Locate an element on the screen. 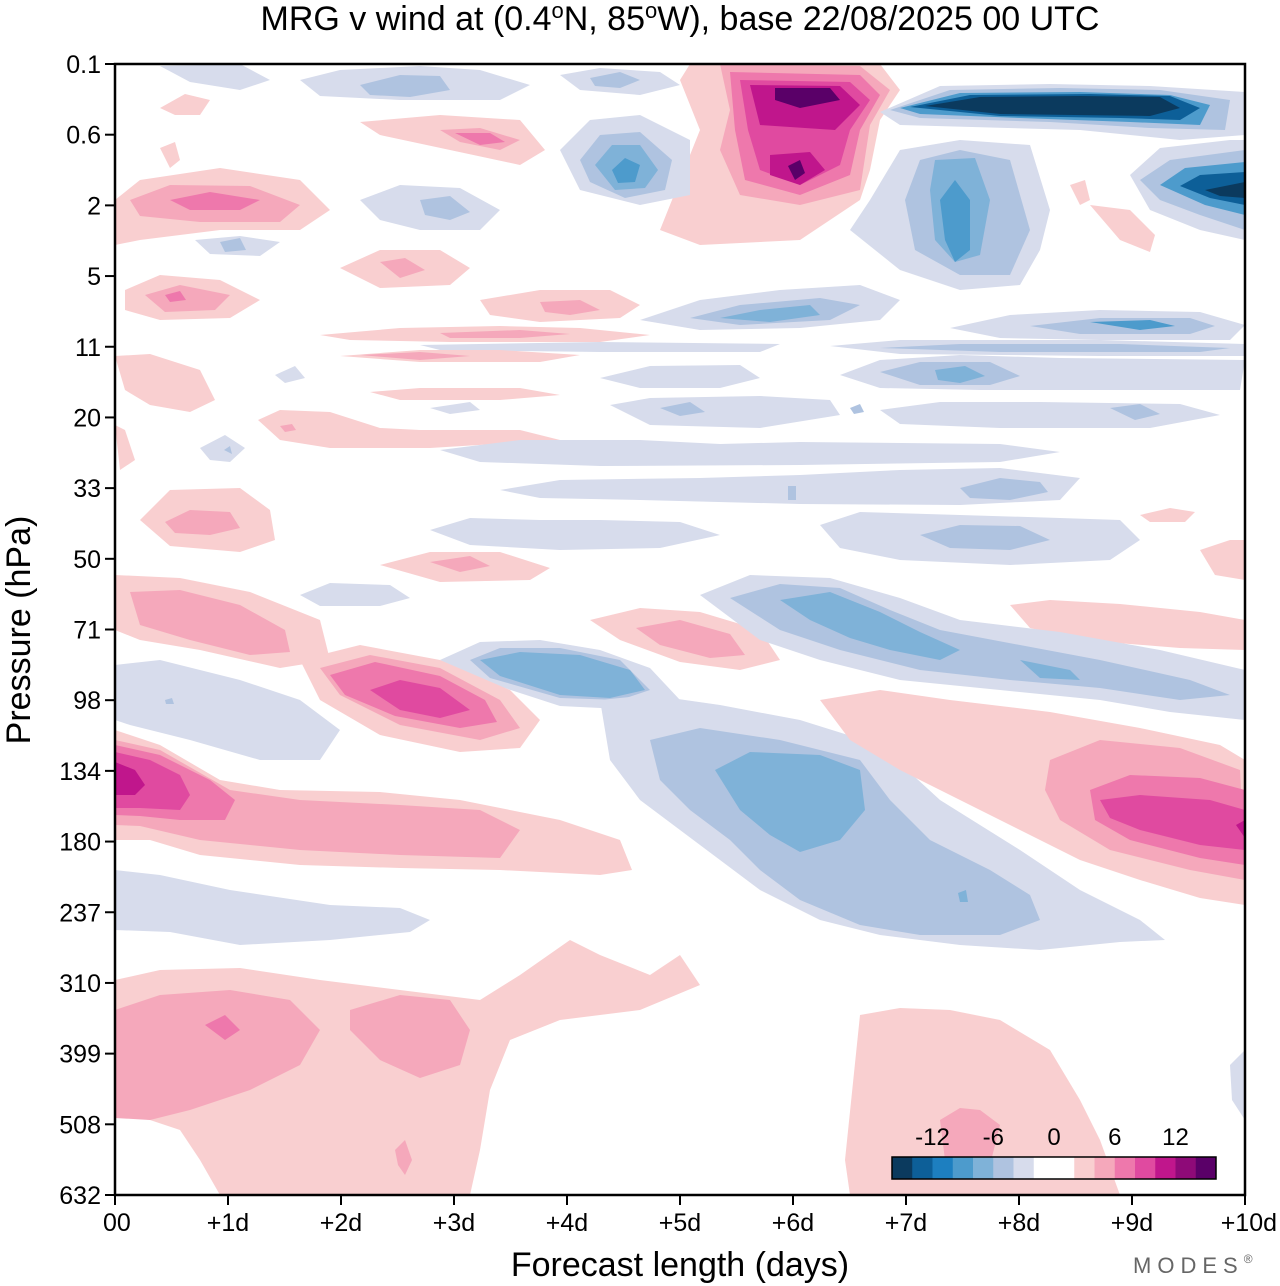 The height and width of the screenshot is (1286, 1280). y-tick-label: 310 is located at coordinates (80, 984).